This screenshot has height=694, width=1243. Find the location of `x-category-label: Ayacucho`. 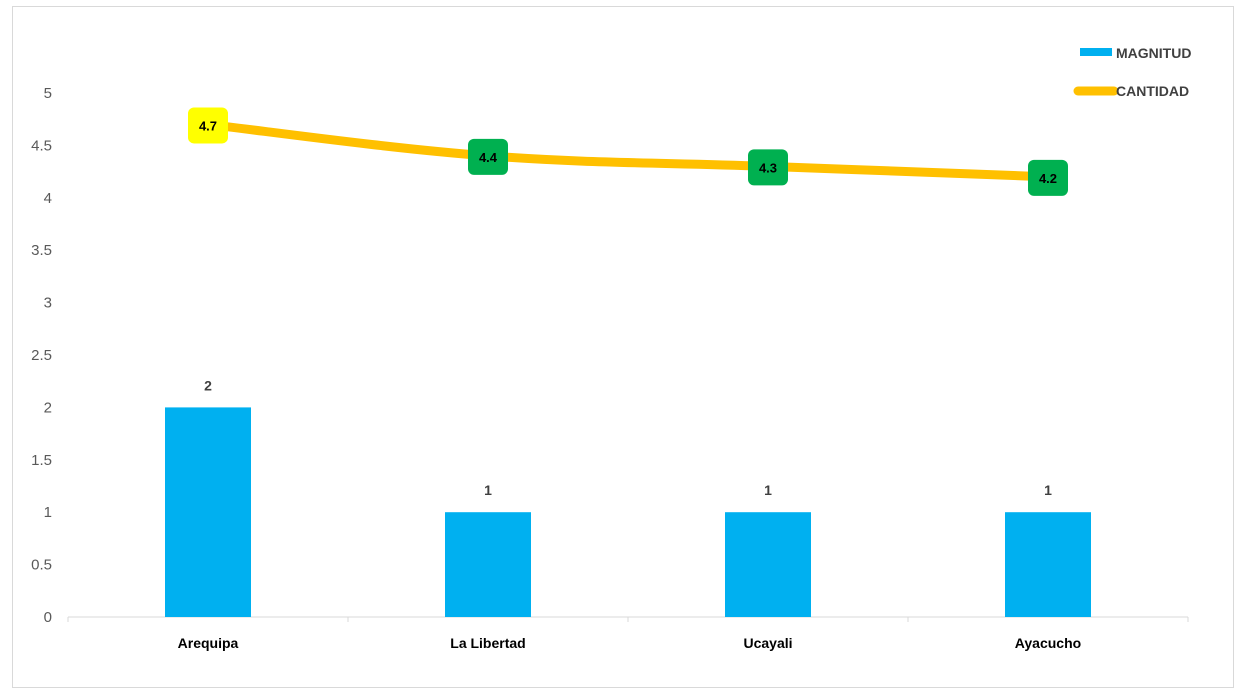

x-category-label: Ayacucho is located at coordinates (1048, 643).